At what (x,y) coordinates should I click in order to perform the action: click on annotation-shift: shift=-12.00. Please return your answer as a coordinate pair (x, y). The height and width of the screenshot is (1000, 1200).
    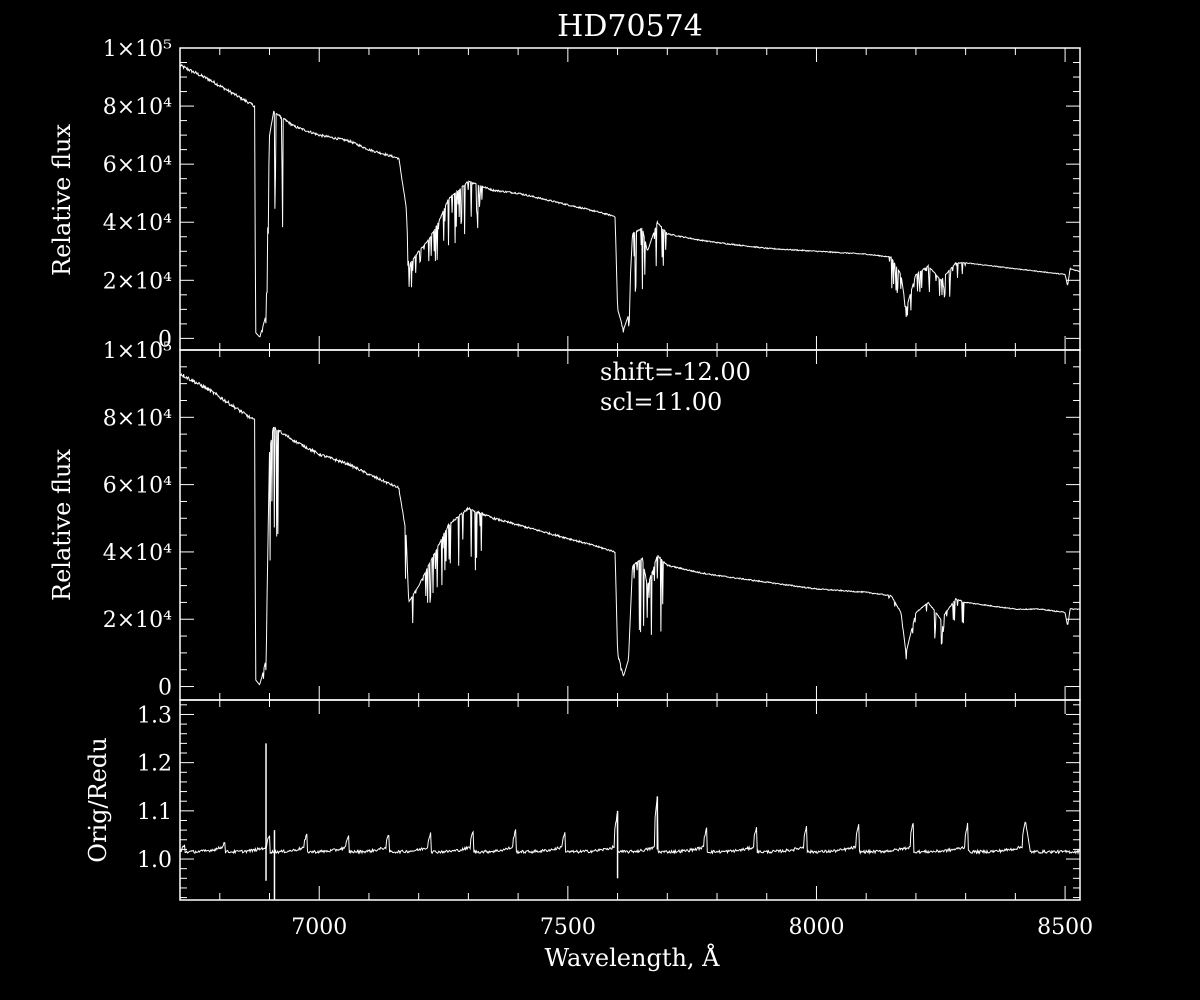
    Looking at the image, I should click on (675, 372).